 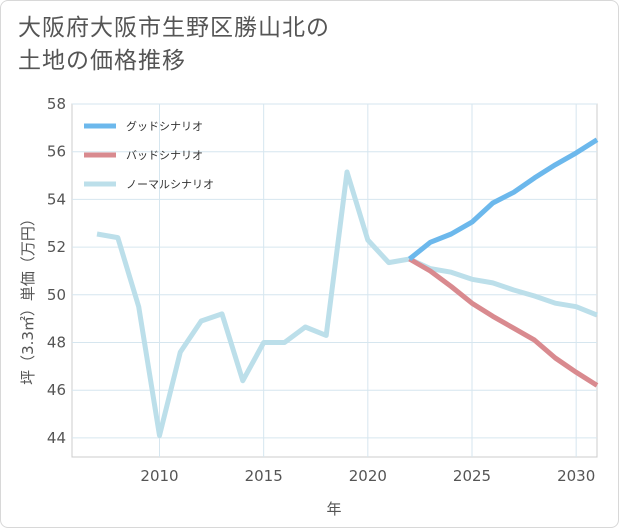 I want to click on y-tick-label-52: 52, so click(x=56, y=247).